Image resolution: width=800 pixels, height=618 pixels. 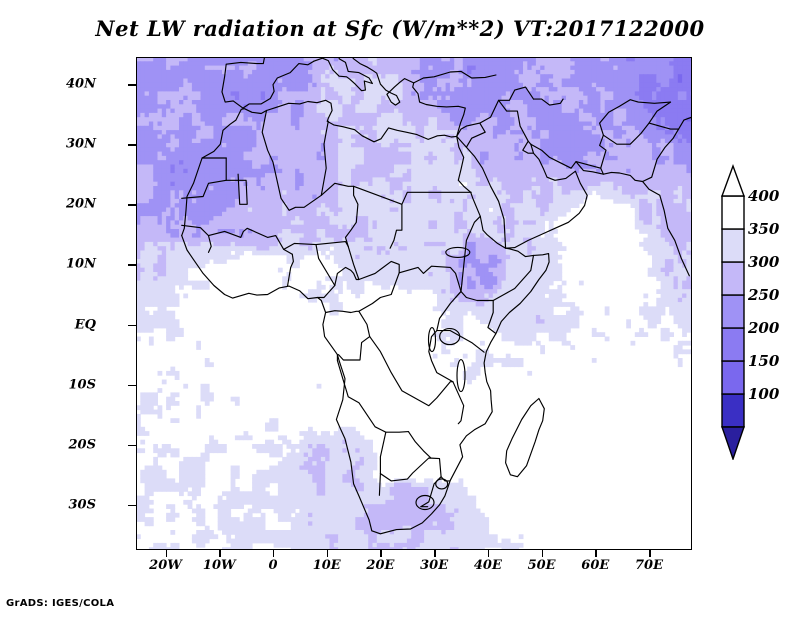 I want to click on y-tick-label-EQ: EQ, so click(x=85, y=325).